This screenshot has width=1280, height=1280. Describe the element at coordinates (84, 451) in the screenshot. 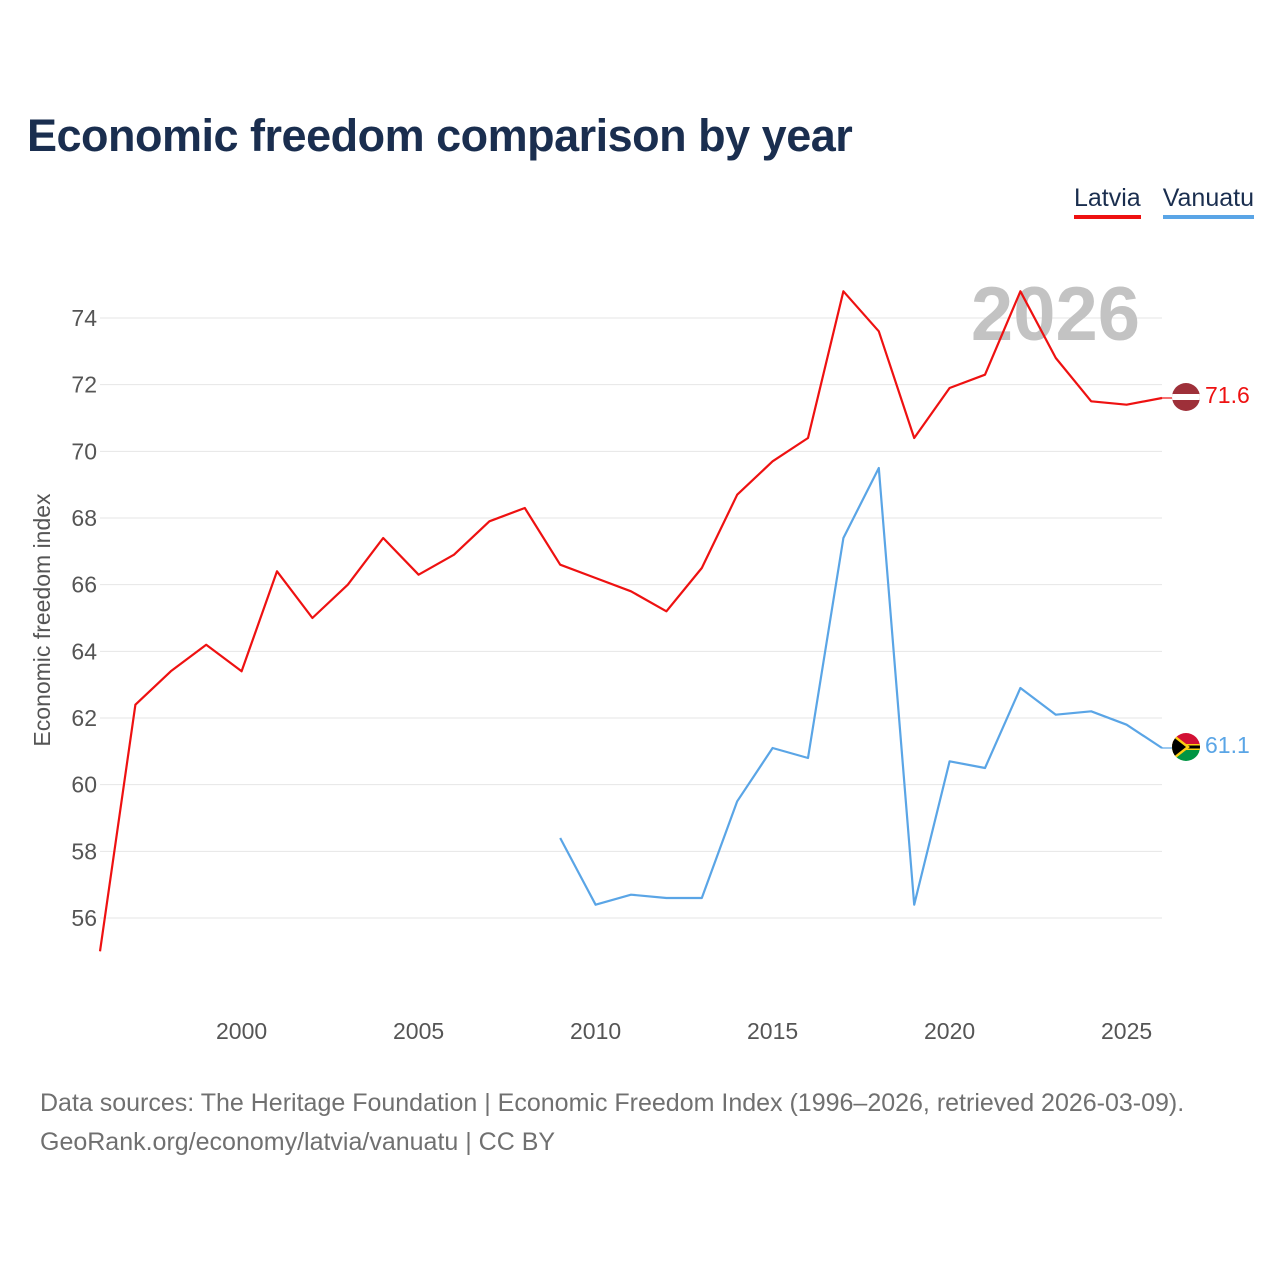

I see `y-tick-label: 70` at that location.